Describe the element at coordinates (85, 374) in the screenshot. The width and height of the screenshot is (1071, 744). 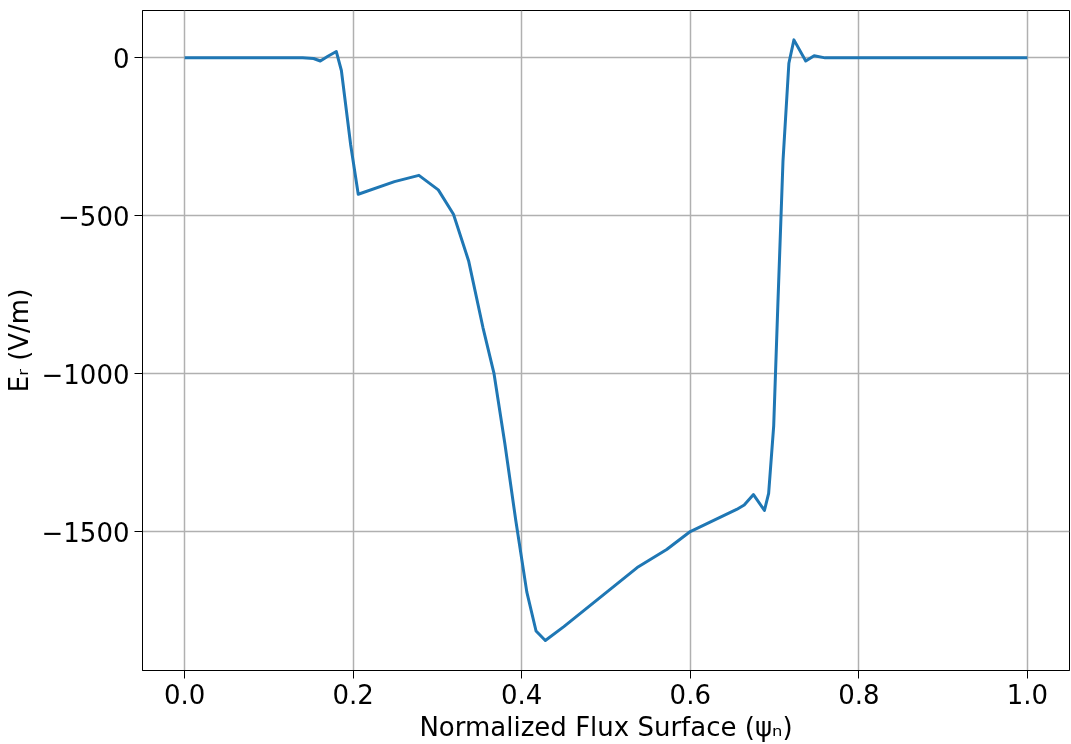
I see `y-tick-label: −1000` at that location.